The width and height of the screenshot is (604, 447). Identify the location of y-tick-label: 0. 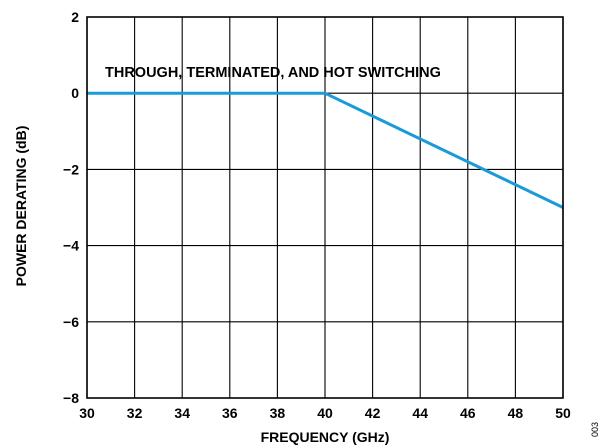
(75, 93).